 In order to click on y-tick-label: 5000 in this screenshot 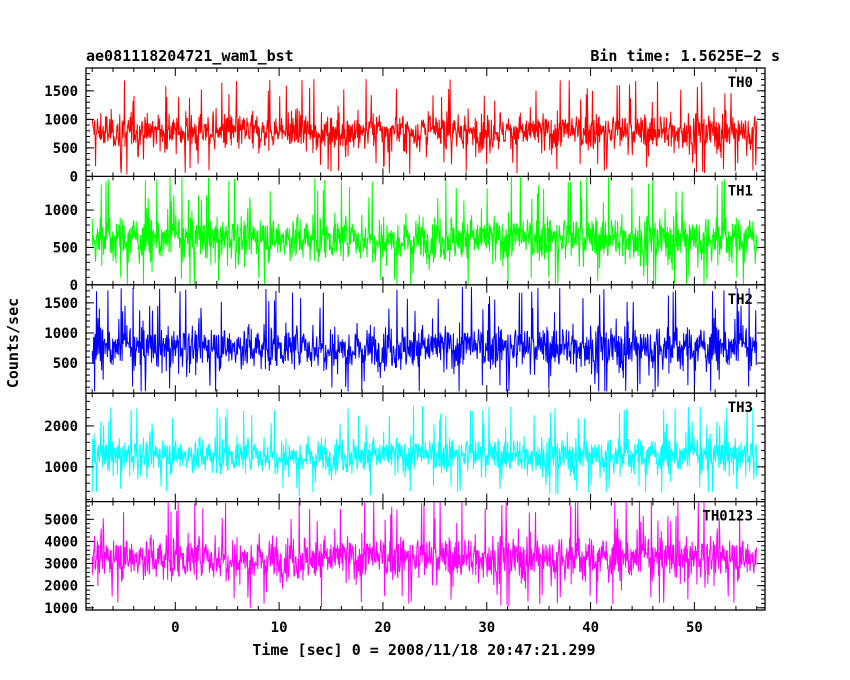, I will do `click(61, 520)`.